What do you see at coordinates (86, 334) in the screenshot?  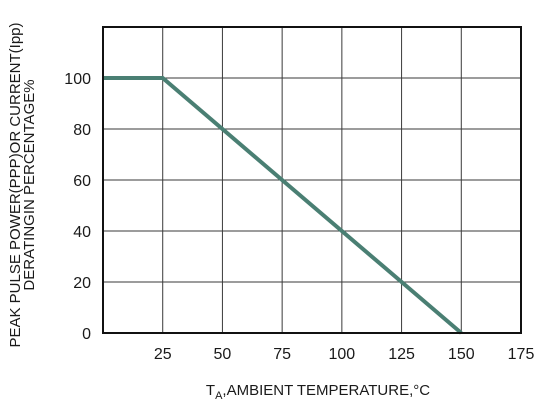 I see `y-tick-label: 0` at bounding box center [86, 334].